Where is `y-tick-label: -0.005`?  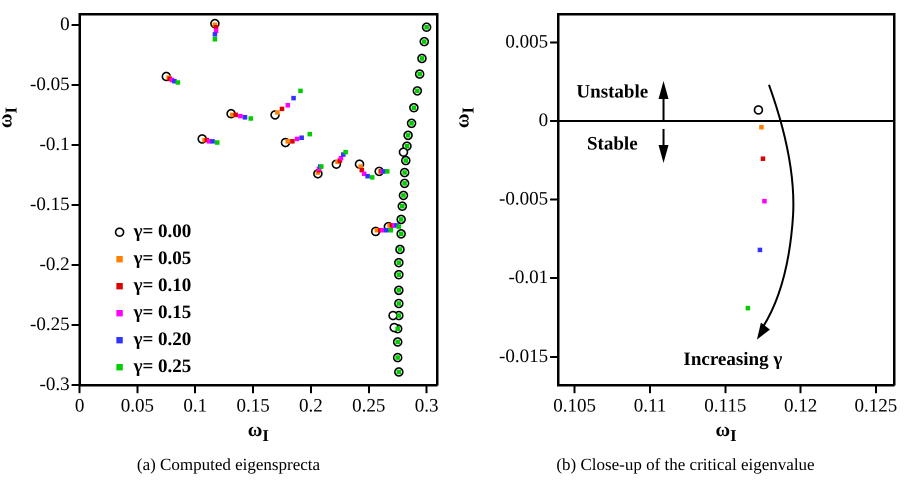 y-tick-label: -0.005 is located at coordinates (523, 199).